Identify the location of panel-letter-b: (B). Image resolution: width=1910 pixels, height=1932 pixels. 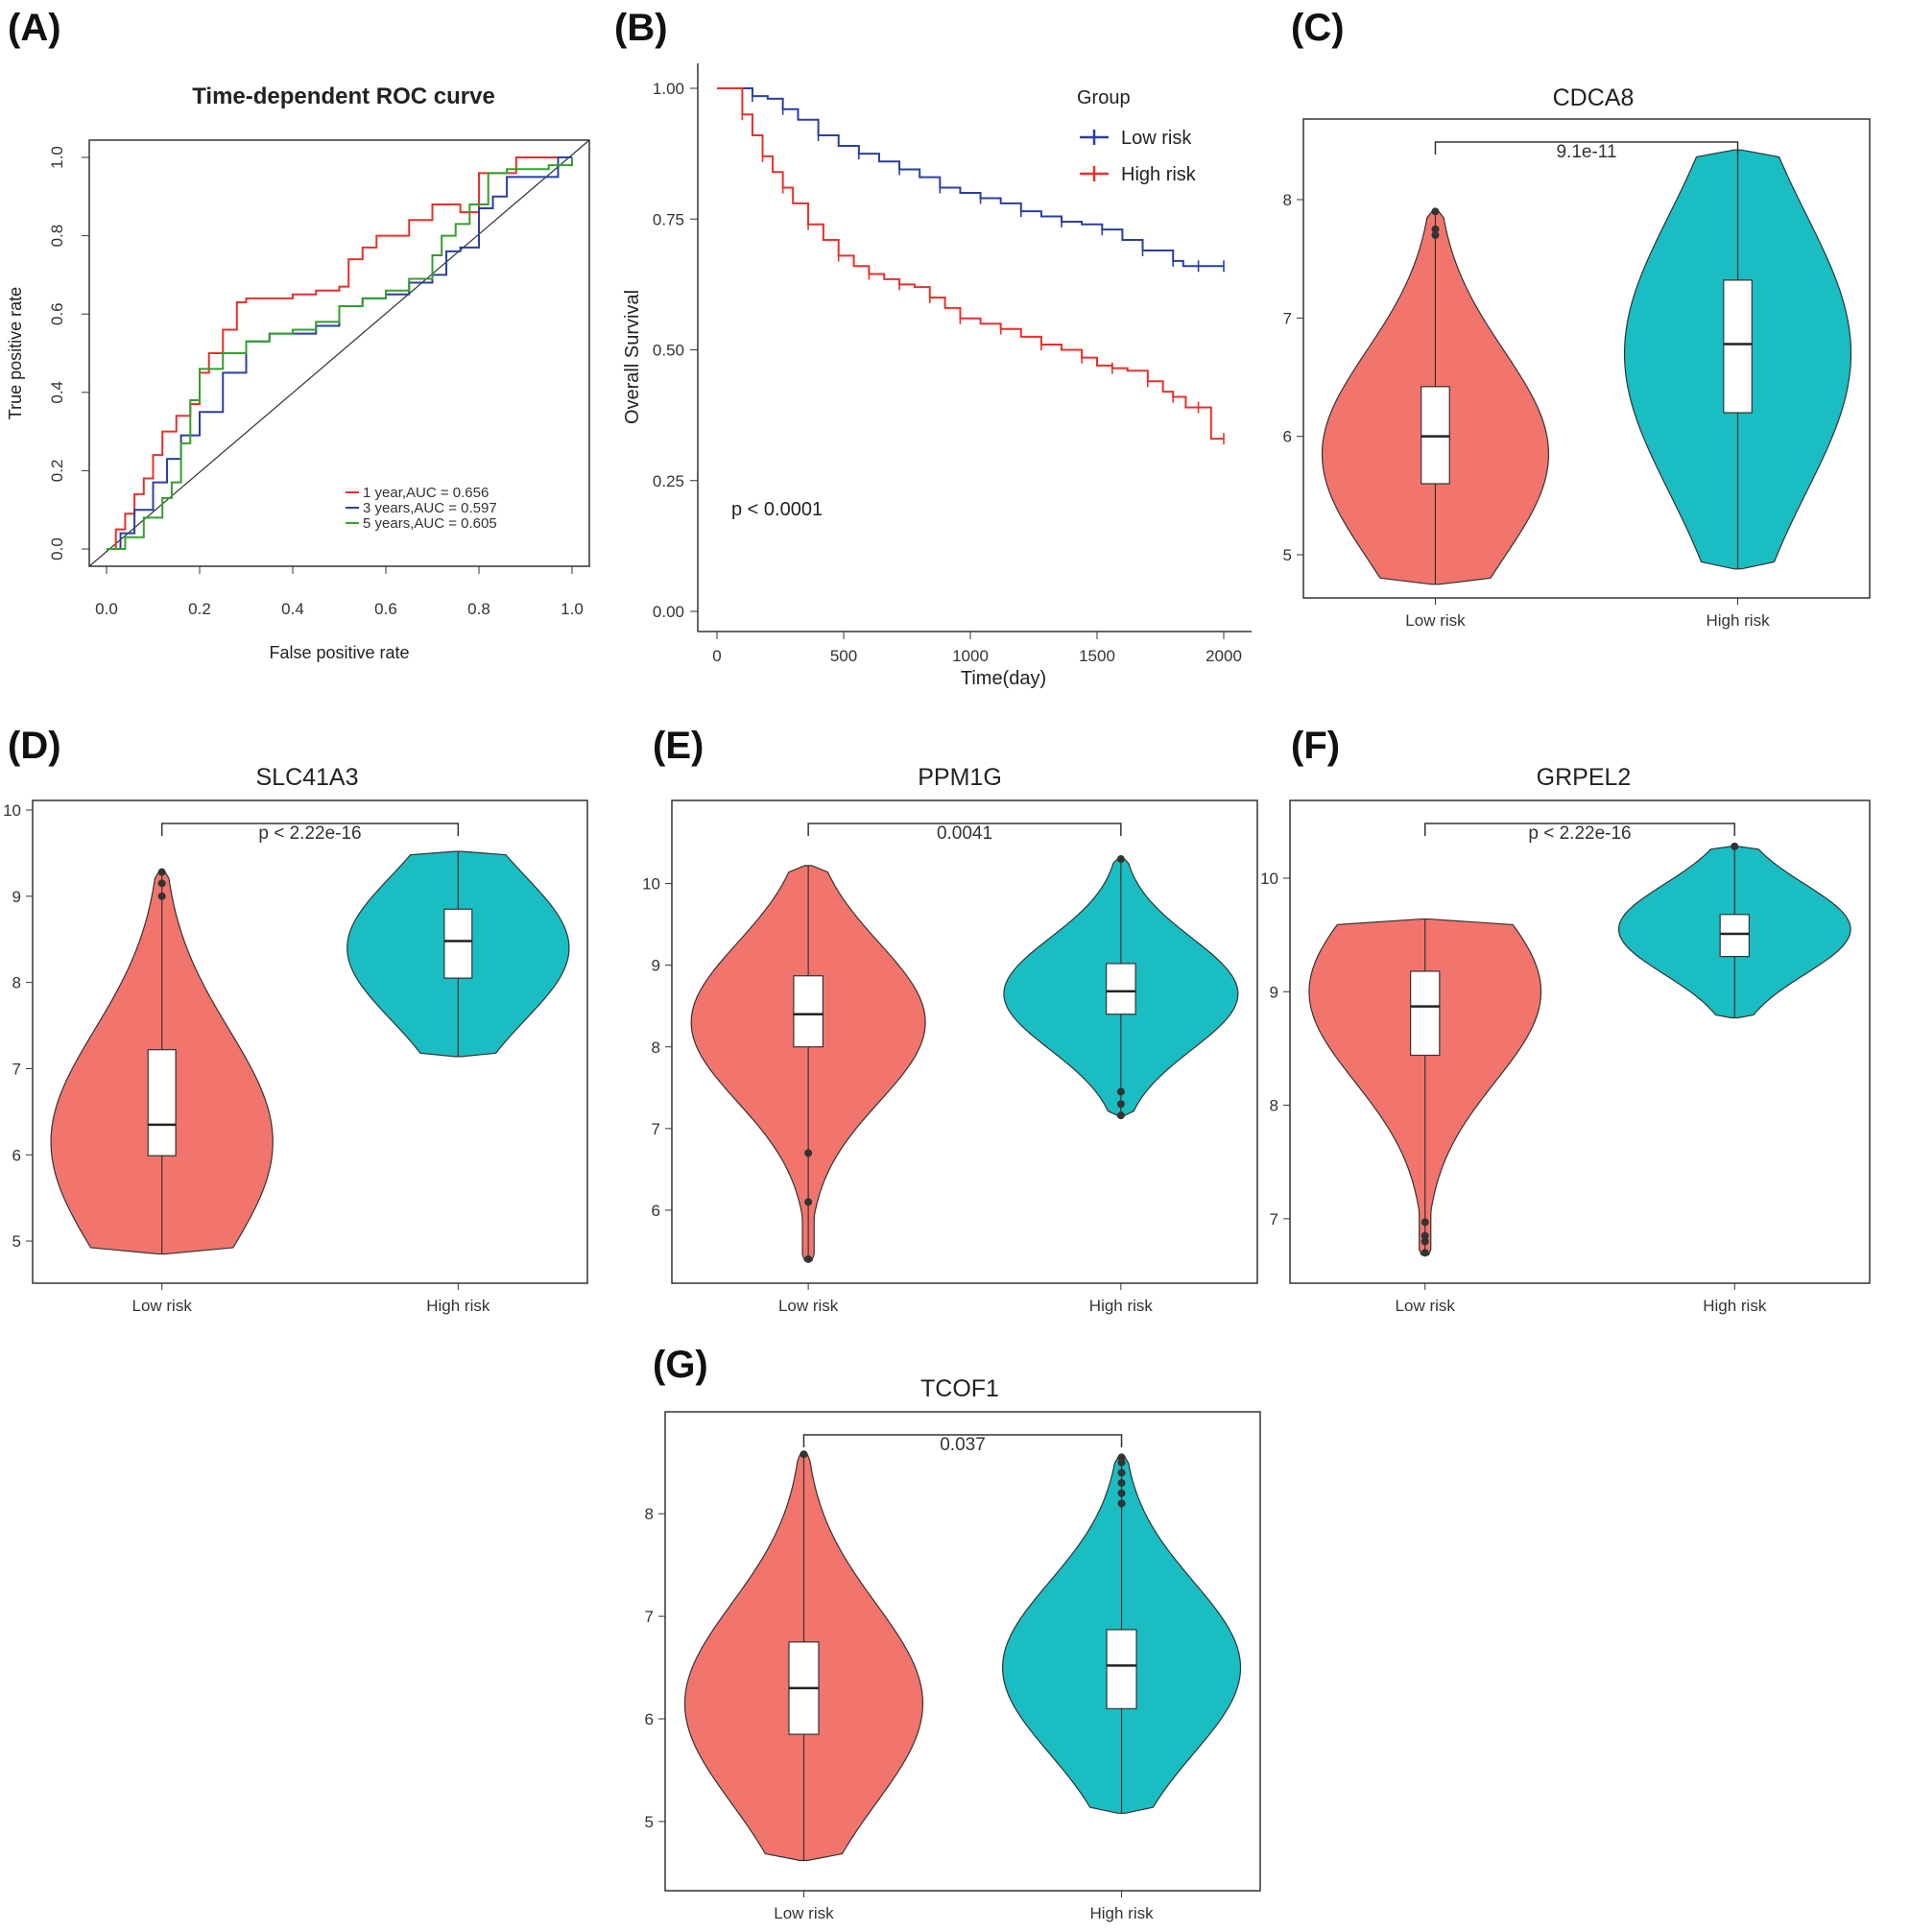
(641, 28).